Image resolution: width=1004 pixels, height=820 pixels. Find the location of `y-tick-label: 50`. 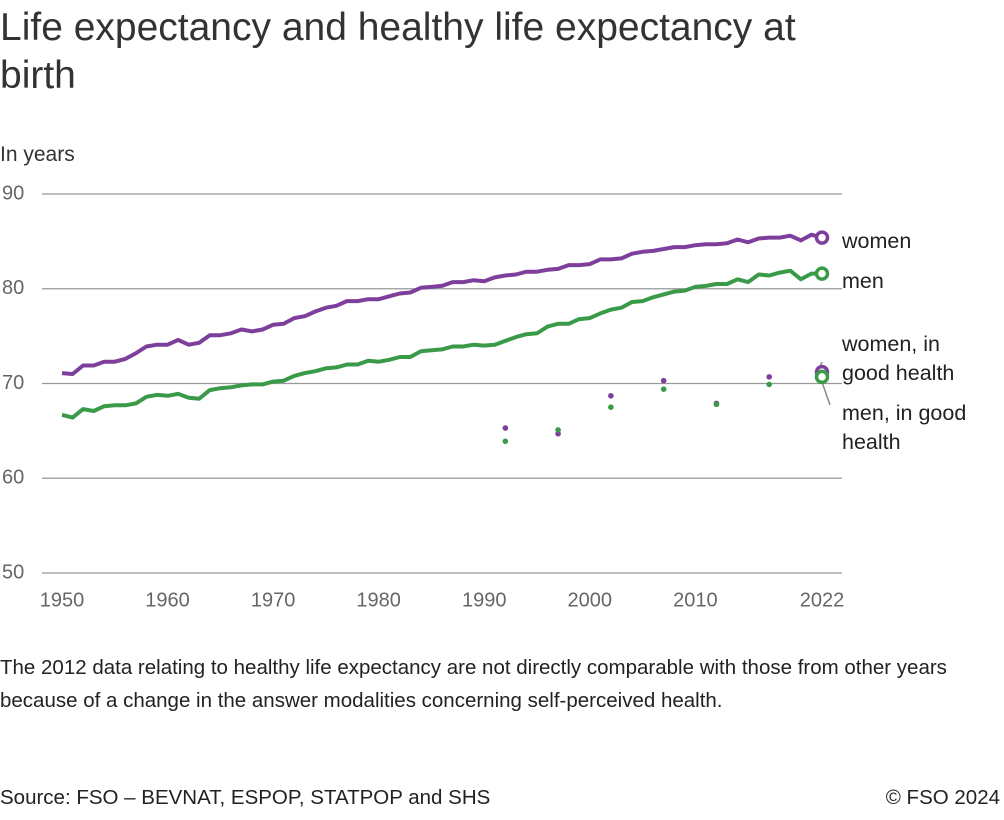

y-tick-label: 50 is located at coordinates (13, 572).